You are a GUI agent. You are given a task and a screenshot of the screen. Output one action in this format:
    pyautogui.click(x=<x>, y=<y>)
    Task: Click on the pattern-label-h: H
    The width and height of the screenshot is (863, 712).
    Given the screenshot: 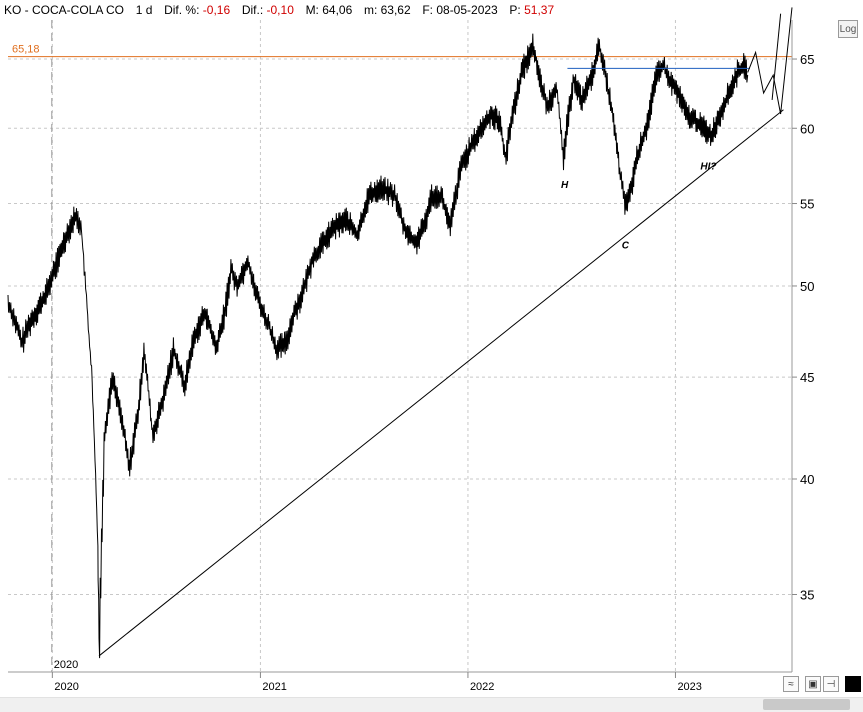 What is the action you would take?
    pyautogui.click(x=565, y=185)
    